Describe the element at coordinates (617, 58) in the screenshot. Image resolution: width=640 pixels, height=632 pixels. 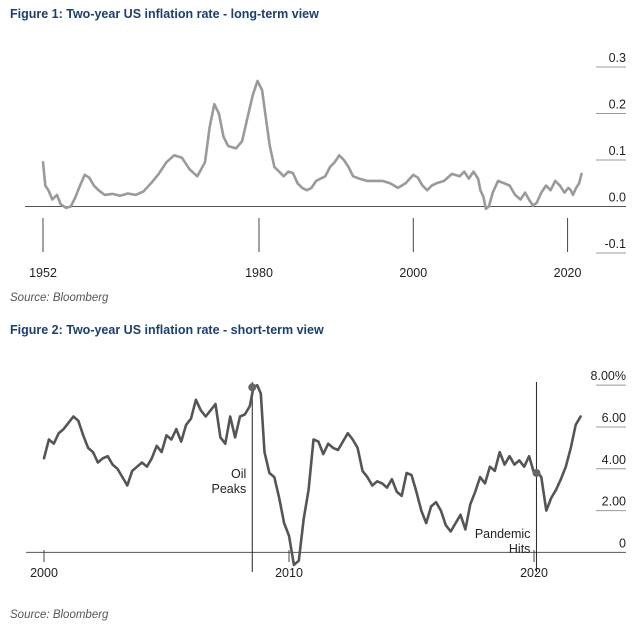
I see `y-tick-label: 0.3` at that location.